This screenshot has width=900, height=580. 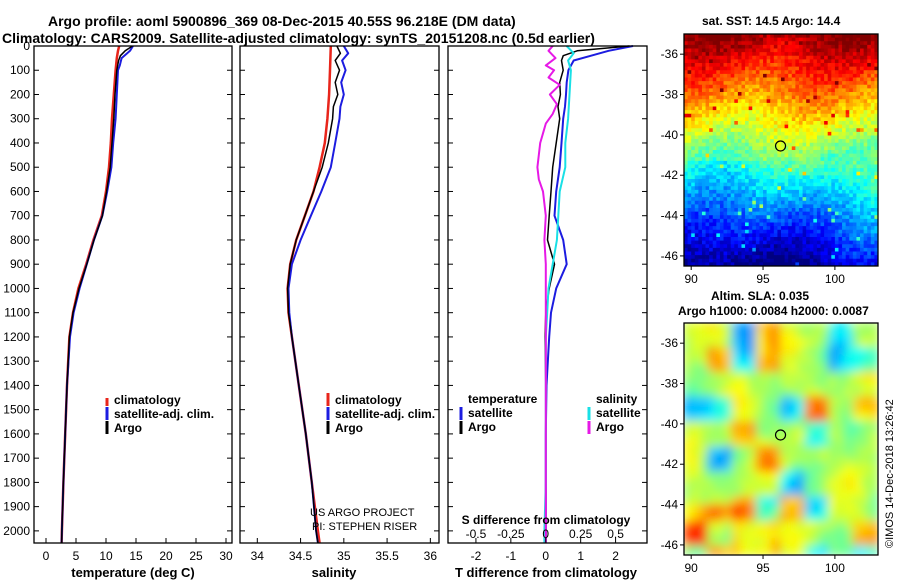 I want to click on temperature-series-climatology, so click(x=90, y=294).